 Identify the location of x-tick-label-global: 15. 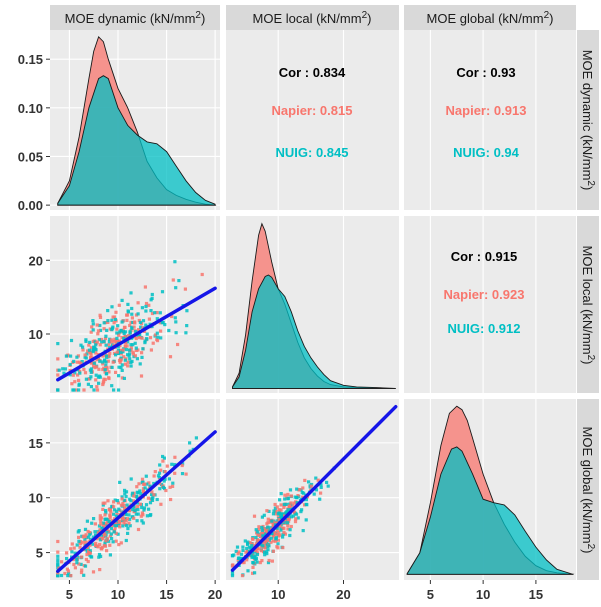
(536, 594).